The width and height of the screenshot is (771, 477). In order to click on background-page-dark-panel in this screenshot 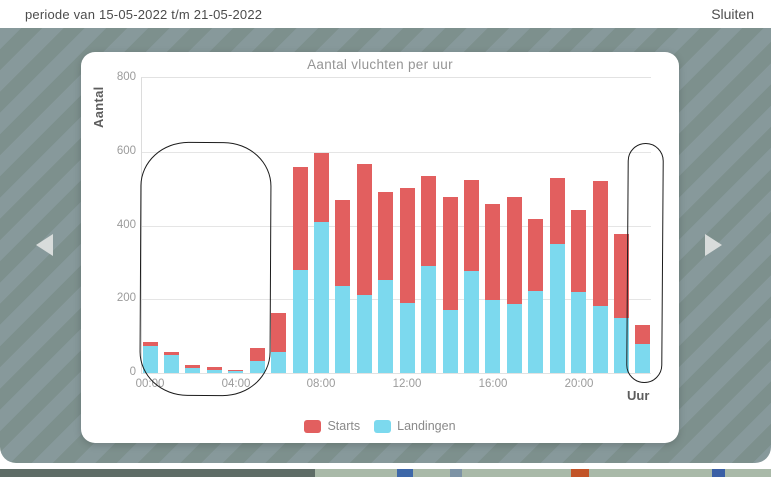, I will do `click(157, 473)`.